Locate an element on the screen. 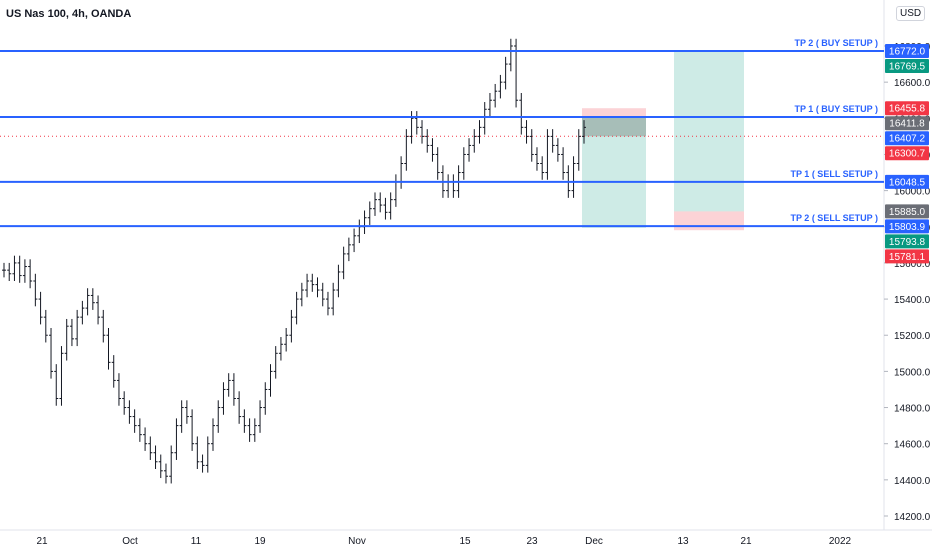  chart-title: US Nas 100, 4h, OANDA is located at coordinates (69, 14).